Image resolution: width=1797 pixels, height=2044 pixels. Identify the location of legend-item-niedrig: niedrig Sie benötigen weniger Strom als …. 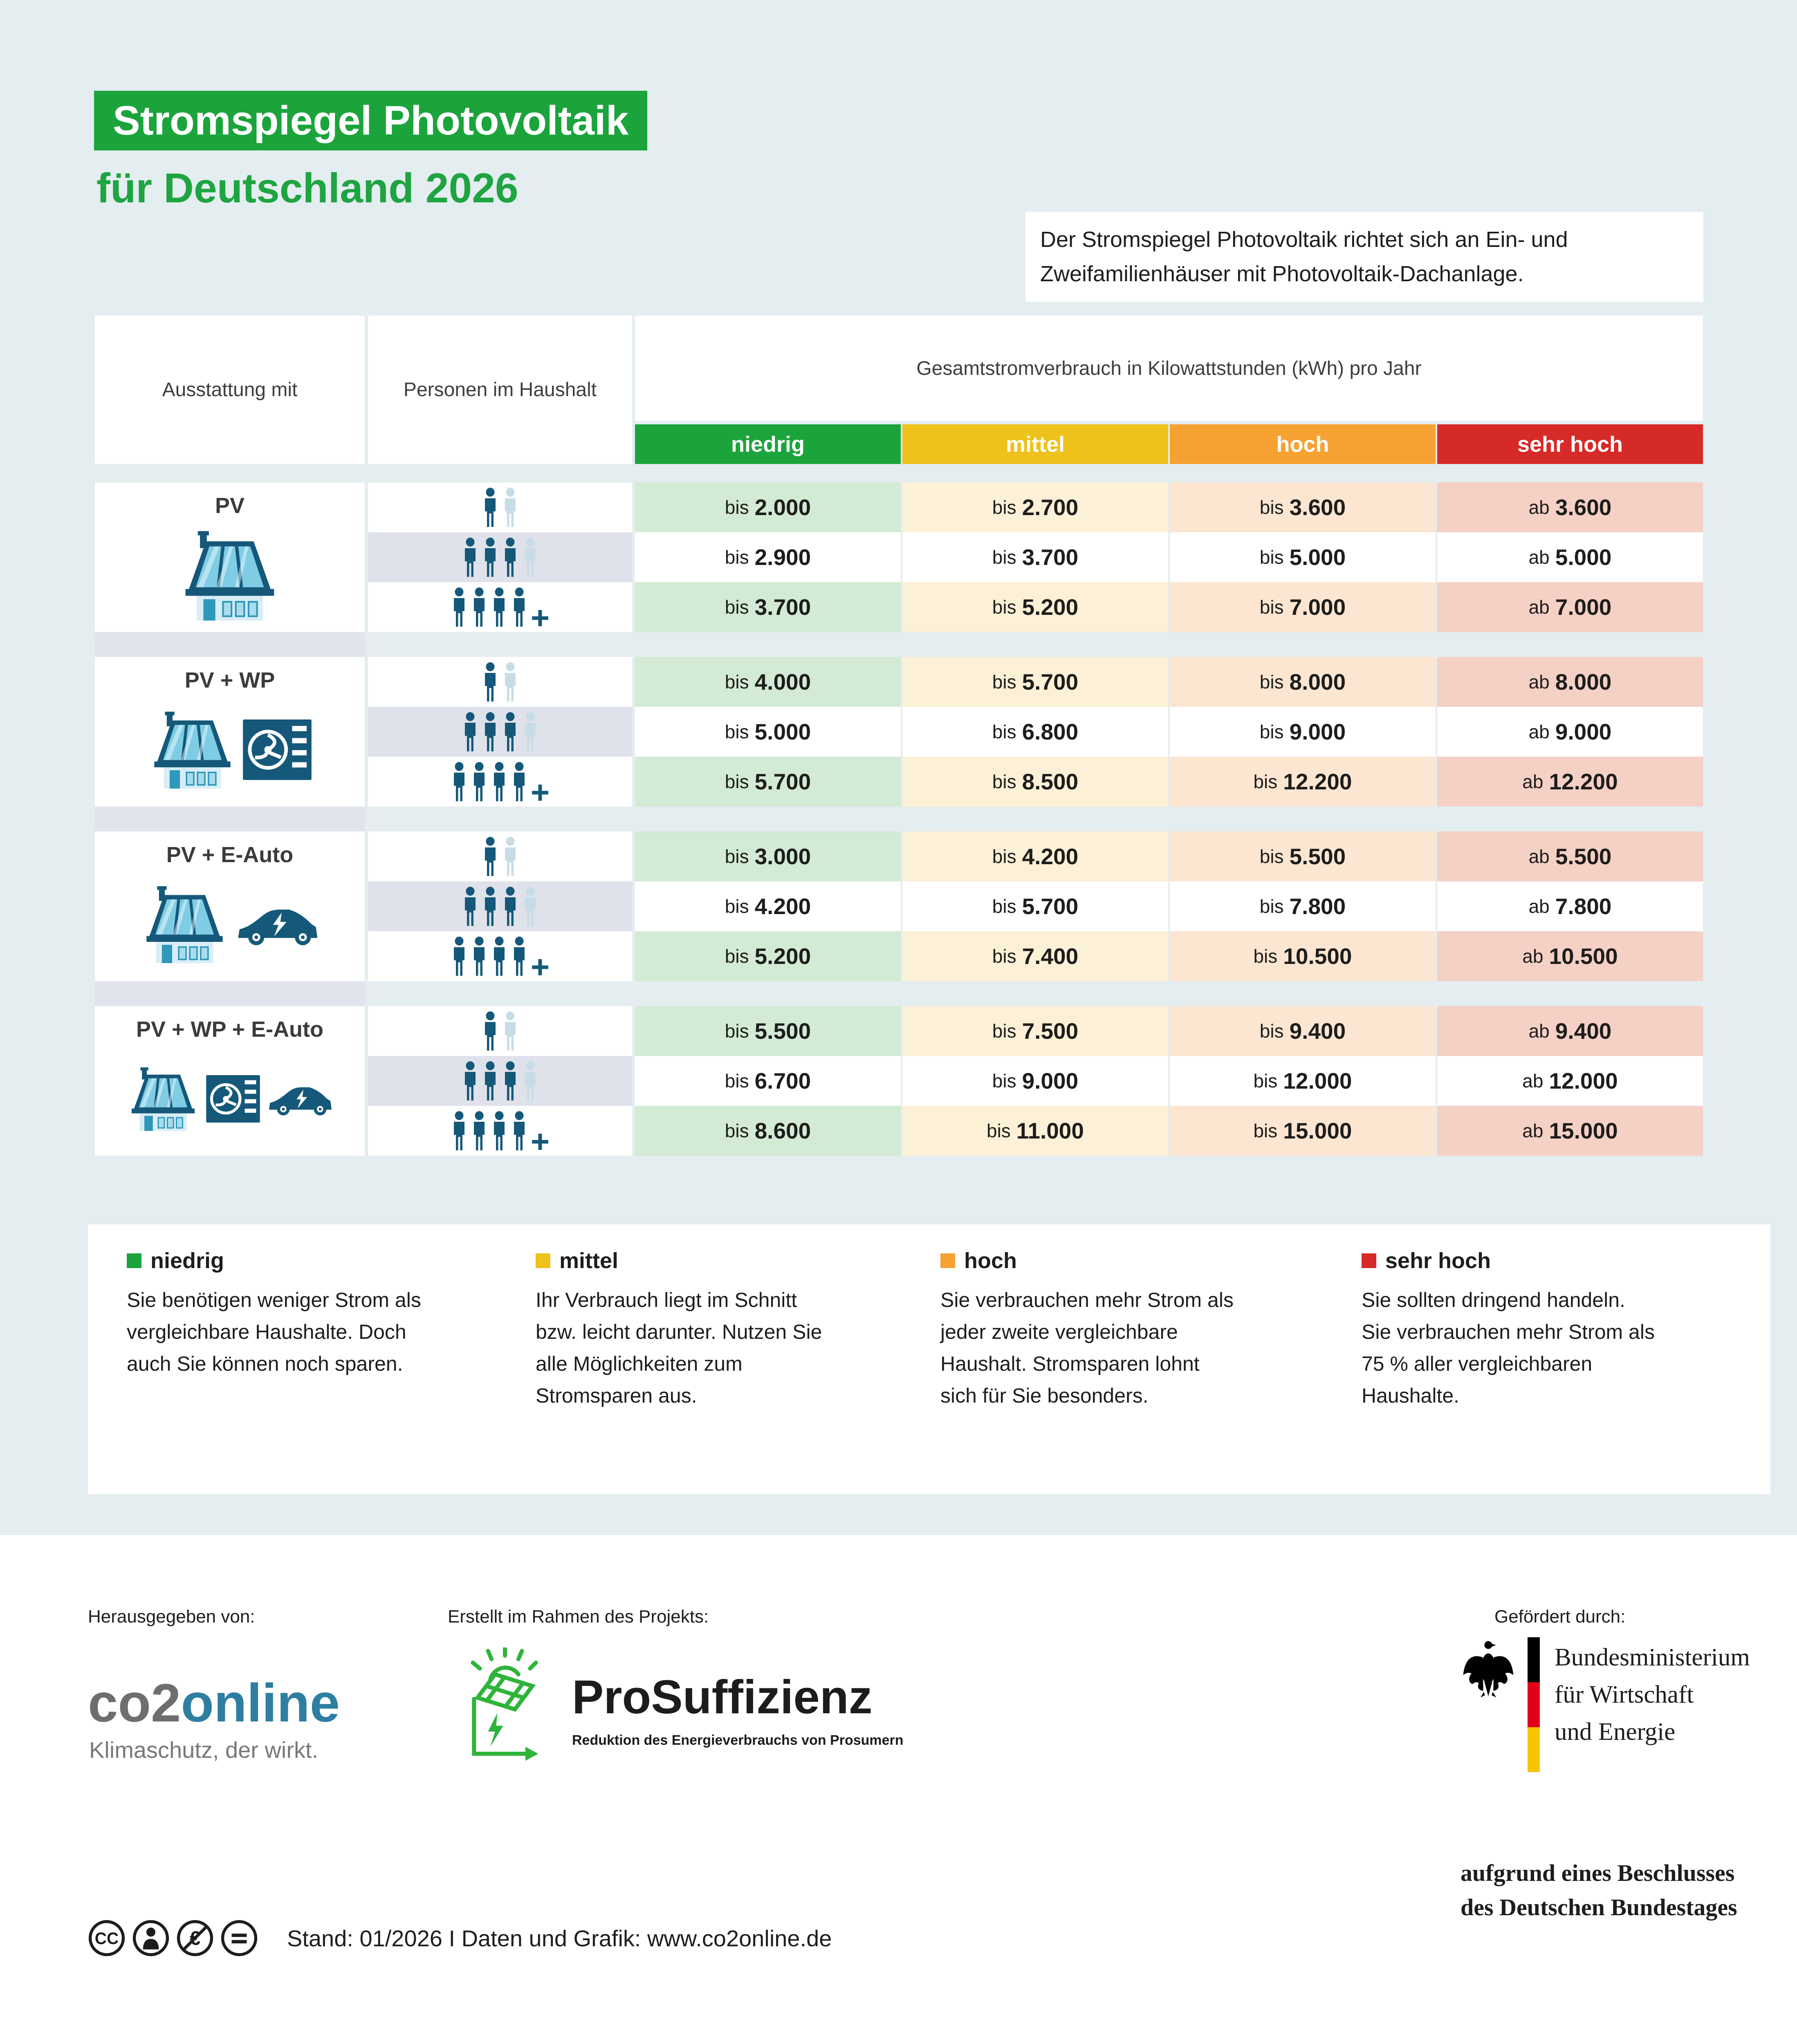
(276, 1314).